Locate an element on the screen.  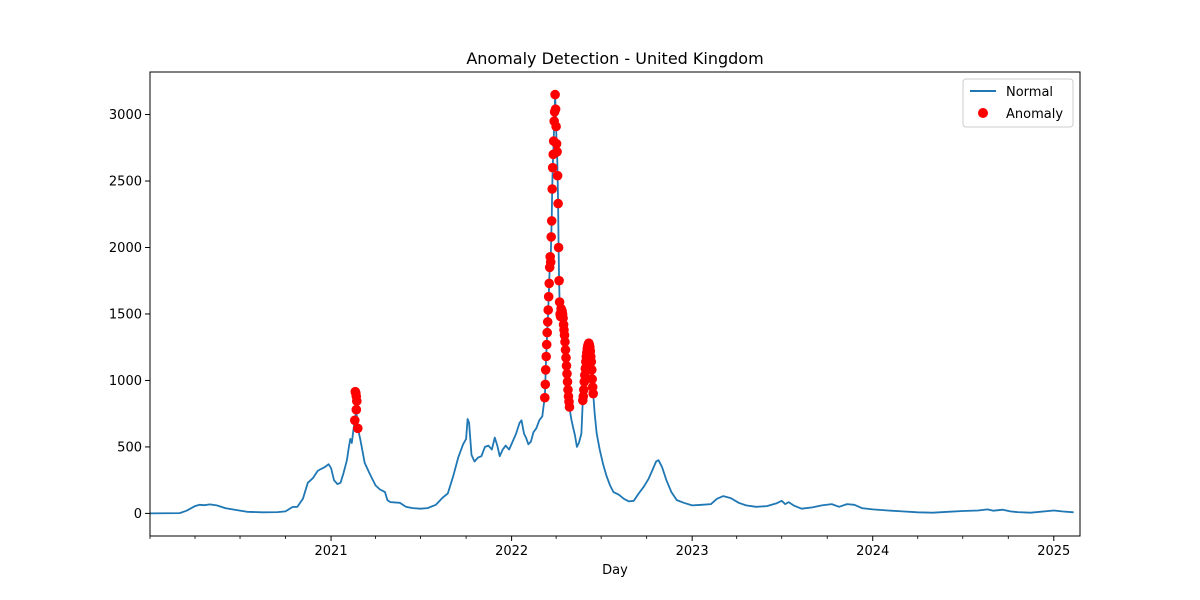
x-axis: 2021 2022 2023 2024 2025 is located at coordinates (609, 547).